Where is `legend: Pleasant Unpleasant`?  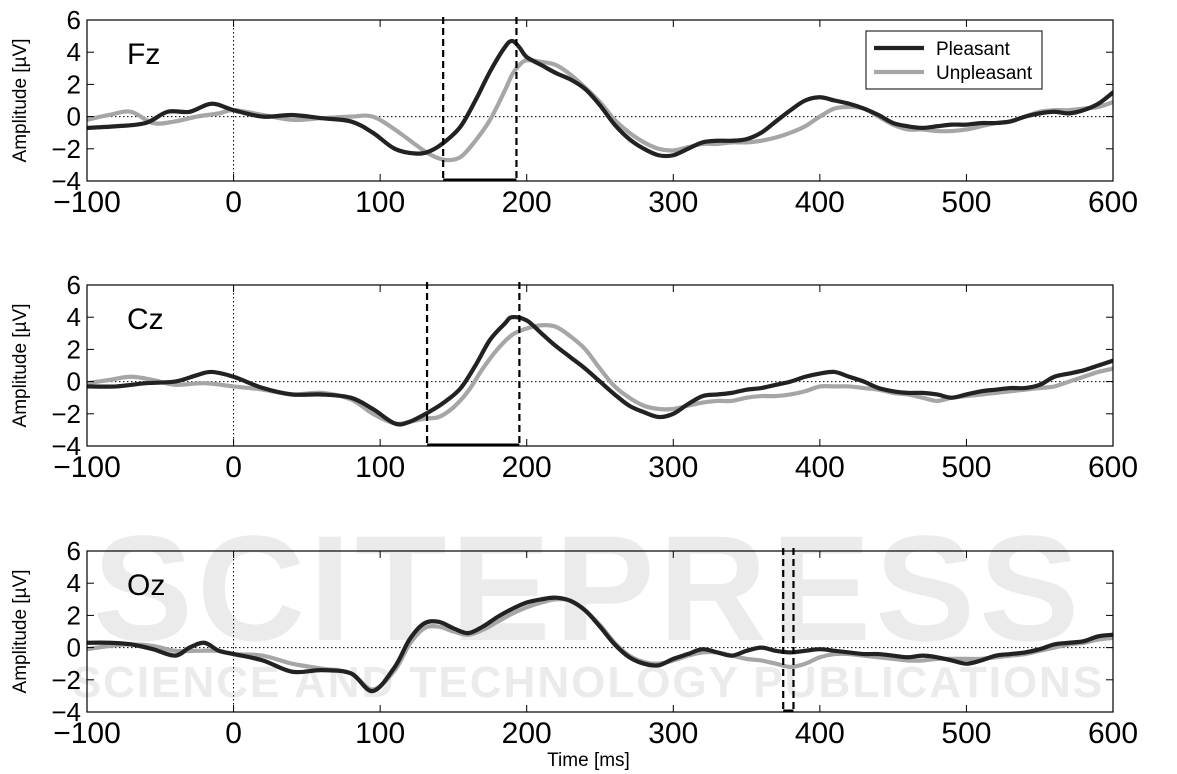 legend: Pleasant Unpleasant is located at coordinates (954, 60).